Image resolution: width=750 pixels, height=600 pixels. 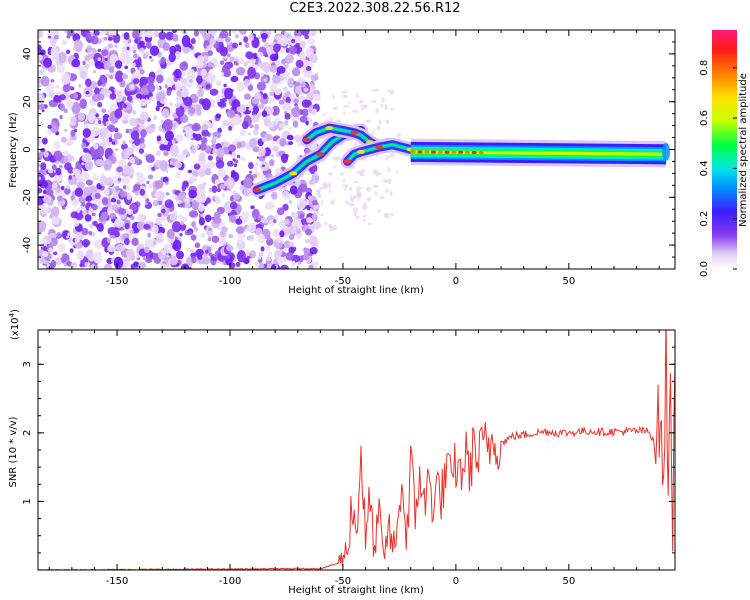 I want to click on y-tick-label: 3, so click(x=27, y=364).